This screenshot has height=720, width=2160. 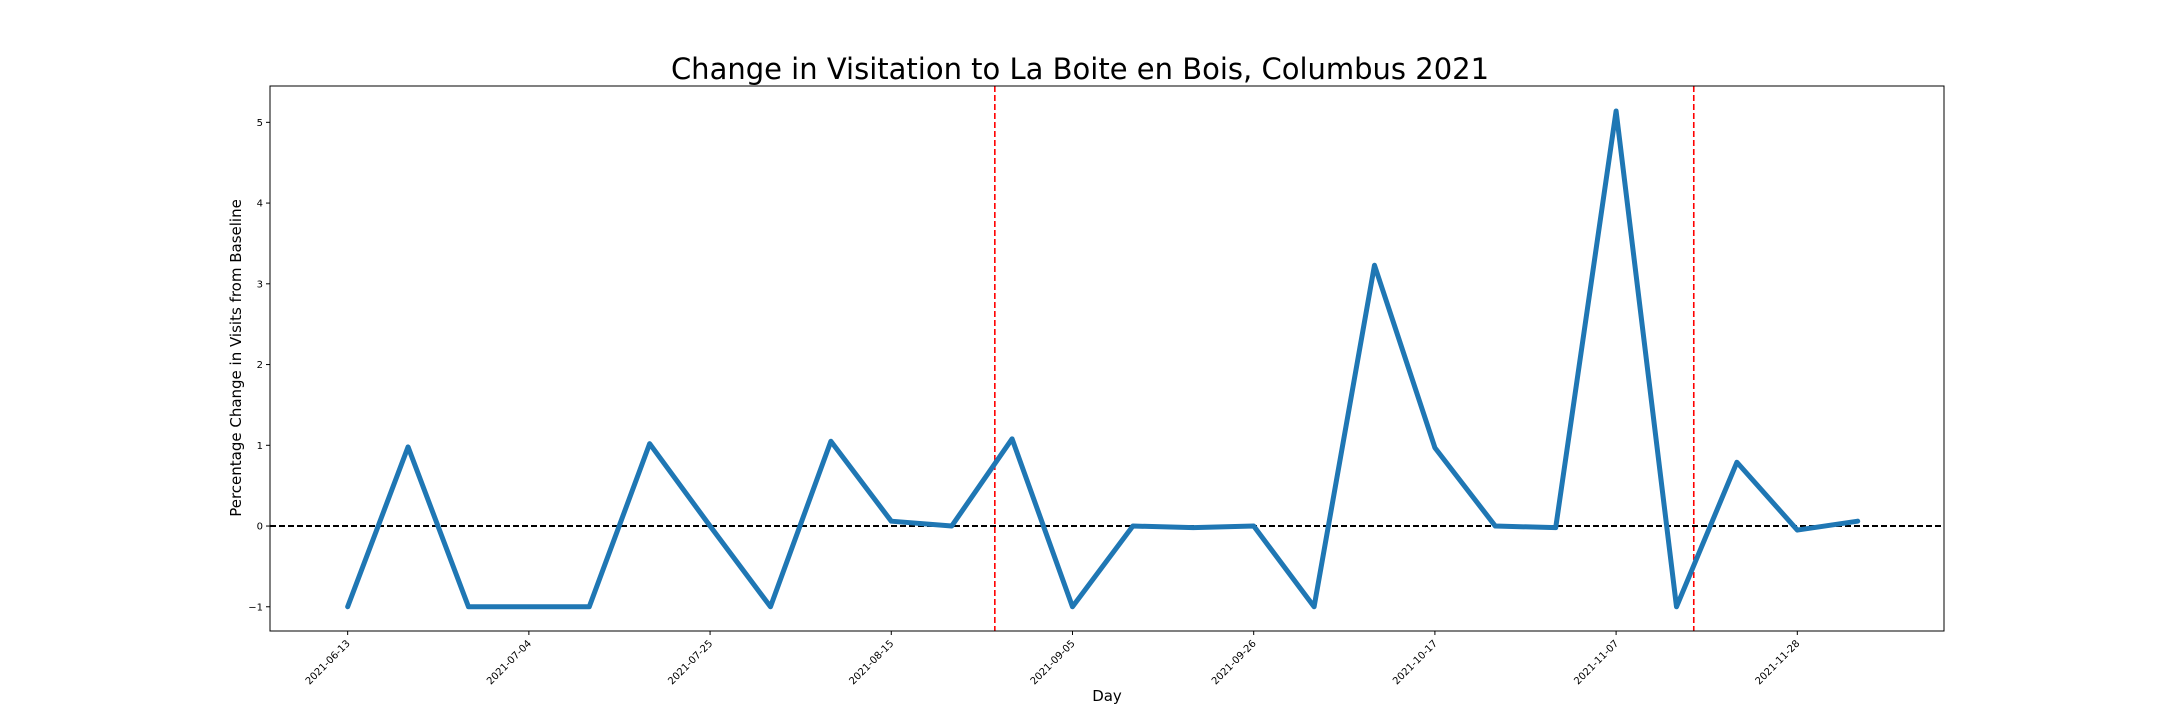 What do you see at coordinates (260, 284) in the screenshot?
I see `y-tick-label: 3` at bounding box center [260, 284].